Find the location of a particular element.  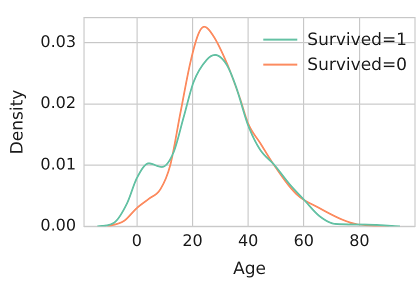

legend-label: Survived=1 is located at coordinates (357, 40).